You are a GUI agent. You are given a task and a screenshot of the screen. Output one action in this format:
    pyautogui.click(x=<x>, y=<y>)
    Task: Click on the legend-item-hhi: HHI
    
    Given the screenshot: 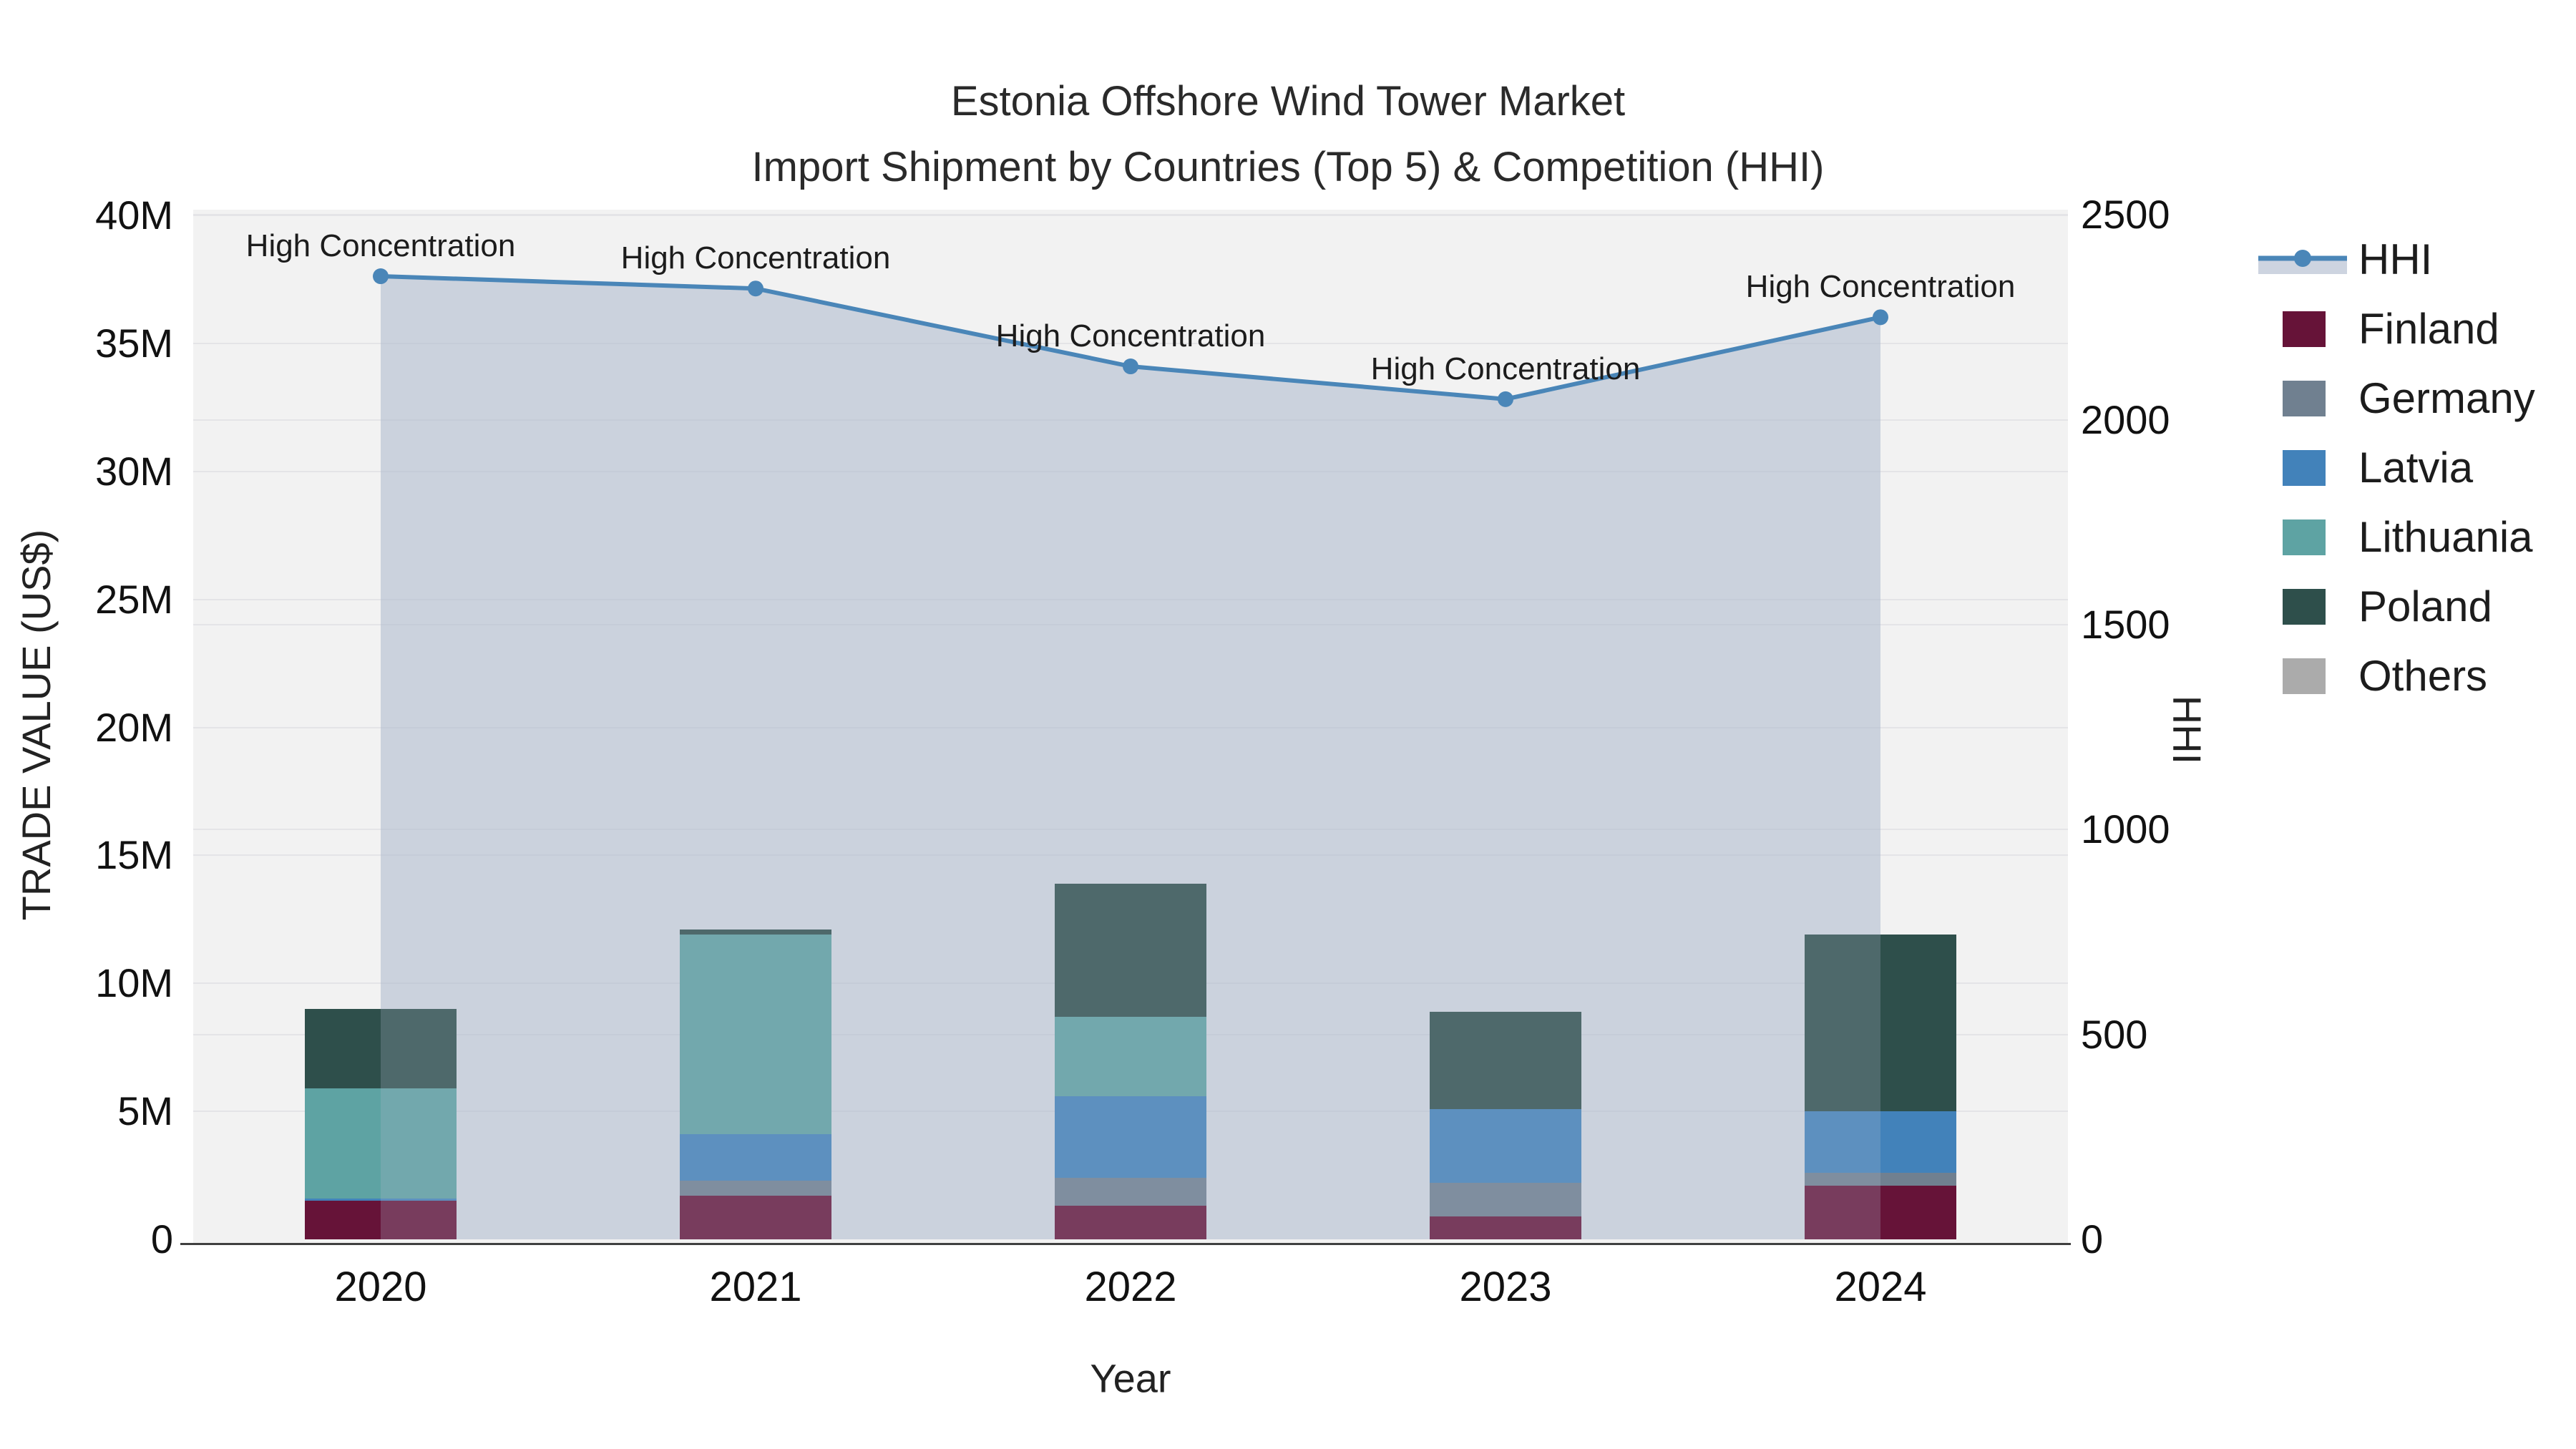 What is the action you would take?
    pyautogui.click(x=2394, y=259)
    